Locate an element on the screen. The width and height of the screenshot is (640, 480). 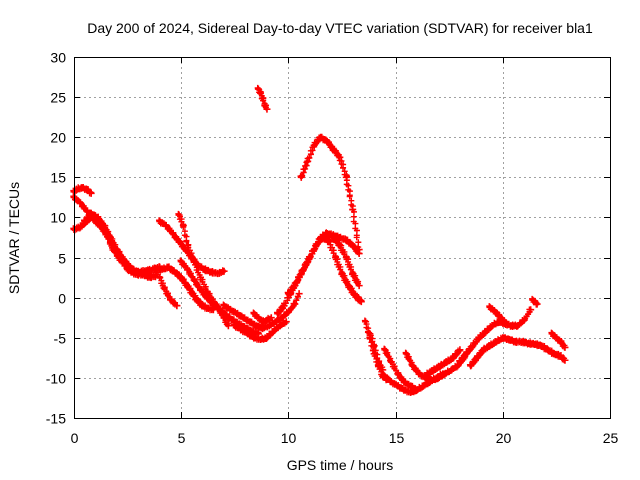
x-tick-label: 5 is located at coordinates (182, 438).